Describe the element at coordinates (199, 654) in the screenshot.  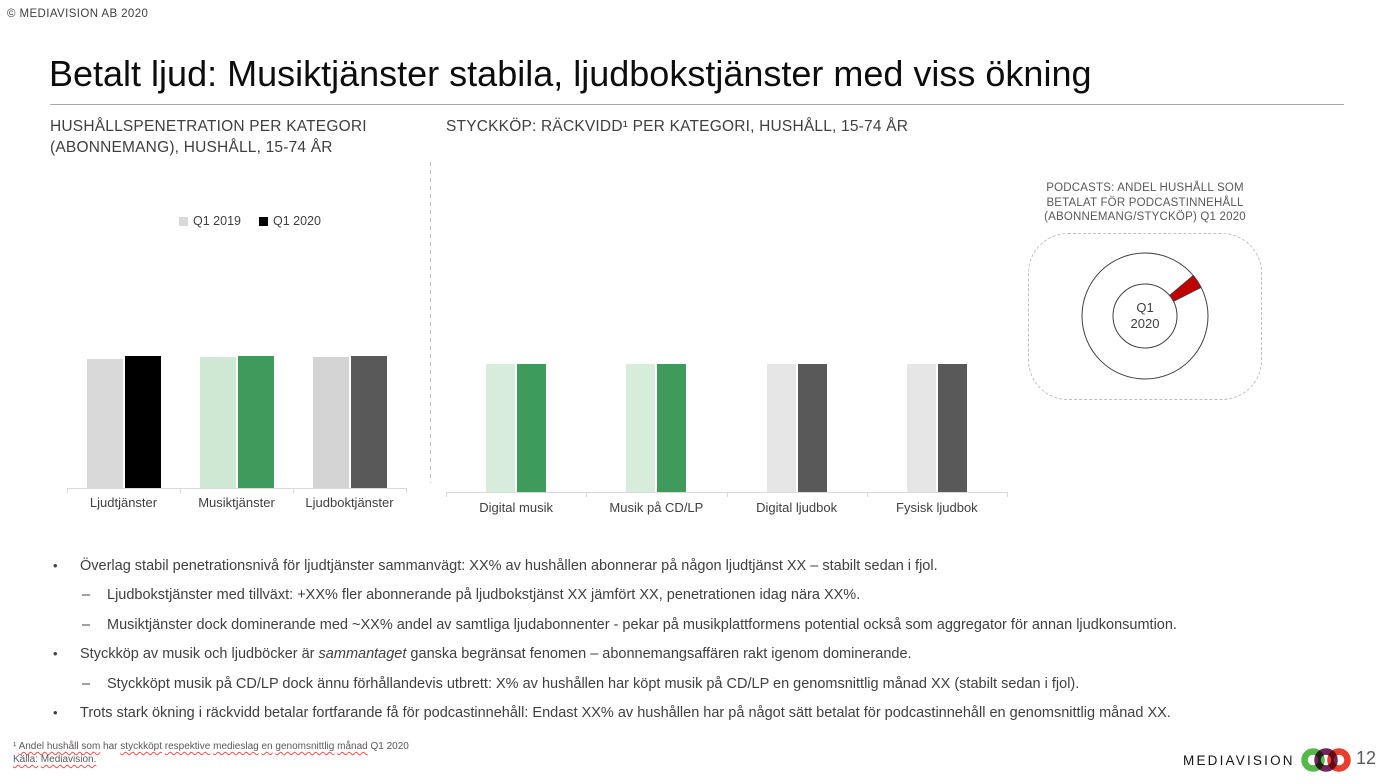
I see `bullet-text: Styckköp av musik och ljudböcker är` at that location.